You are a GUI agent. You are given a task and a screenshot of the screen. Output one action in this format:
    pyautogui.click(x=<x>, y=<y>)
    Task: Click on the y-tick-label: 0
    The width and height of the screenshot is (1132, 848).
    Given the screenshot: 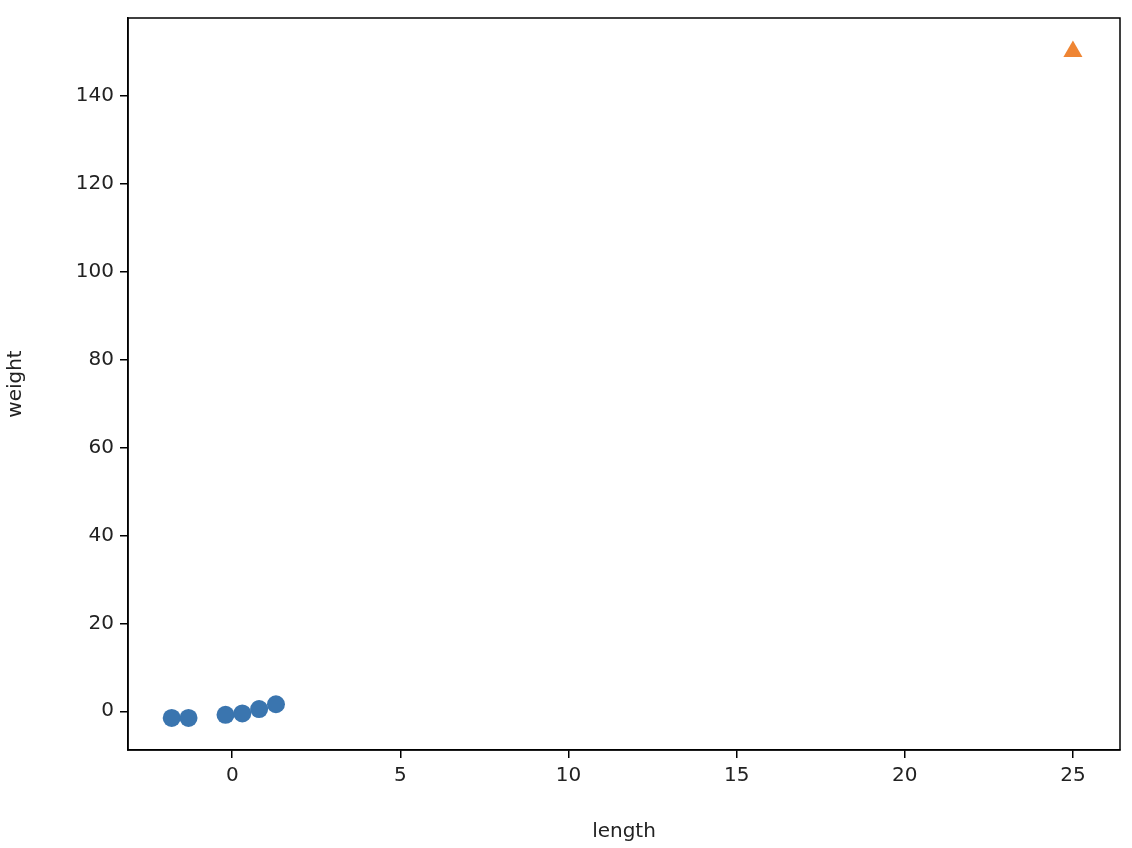 What is the action you would take?
    pyautogui.click(x=107, y=709)
    